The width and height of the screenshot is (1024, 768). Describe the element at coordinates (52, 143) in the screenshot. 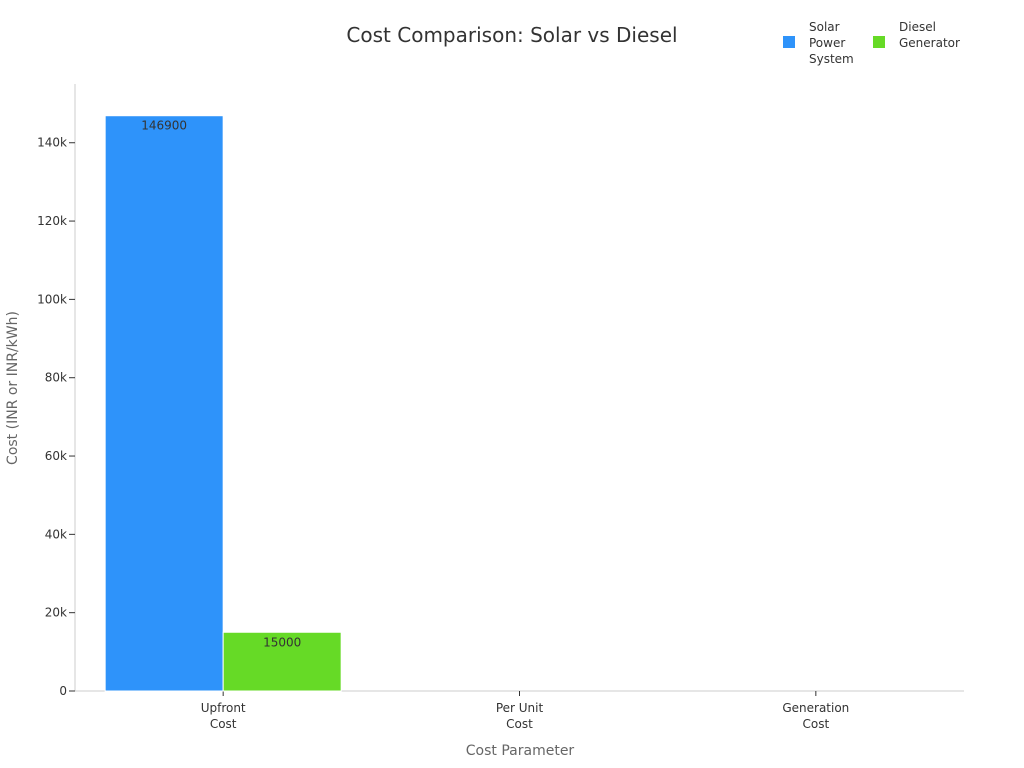

I see `y-tick-label: 140k` at that location.